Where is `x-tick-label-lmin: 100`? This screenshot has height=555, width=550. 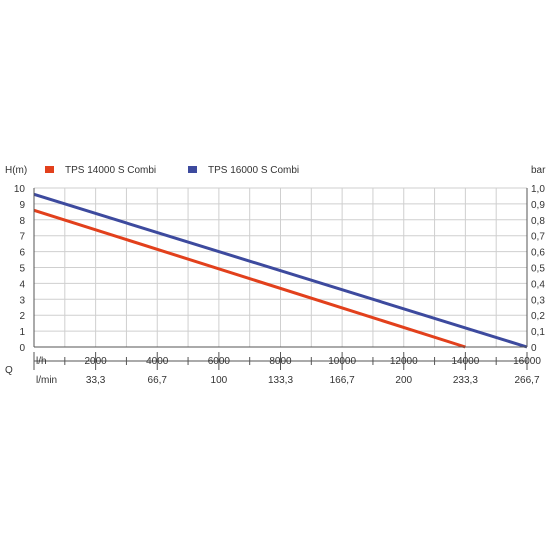
x-tick-label-lmin: 100 is located at coordinates (219, 380).